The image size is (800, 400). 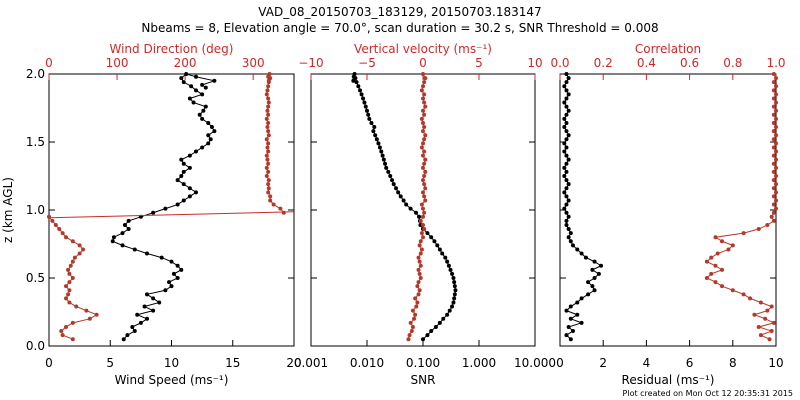 I want to click on top-axis-label: Correlation, so click(x=668, y=49).